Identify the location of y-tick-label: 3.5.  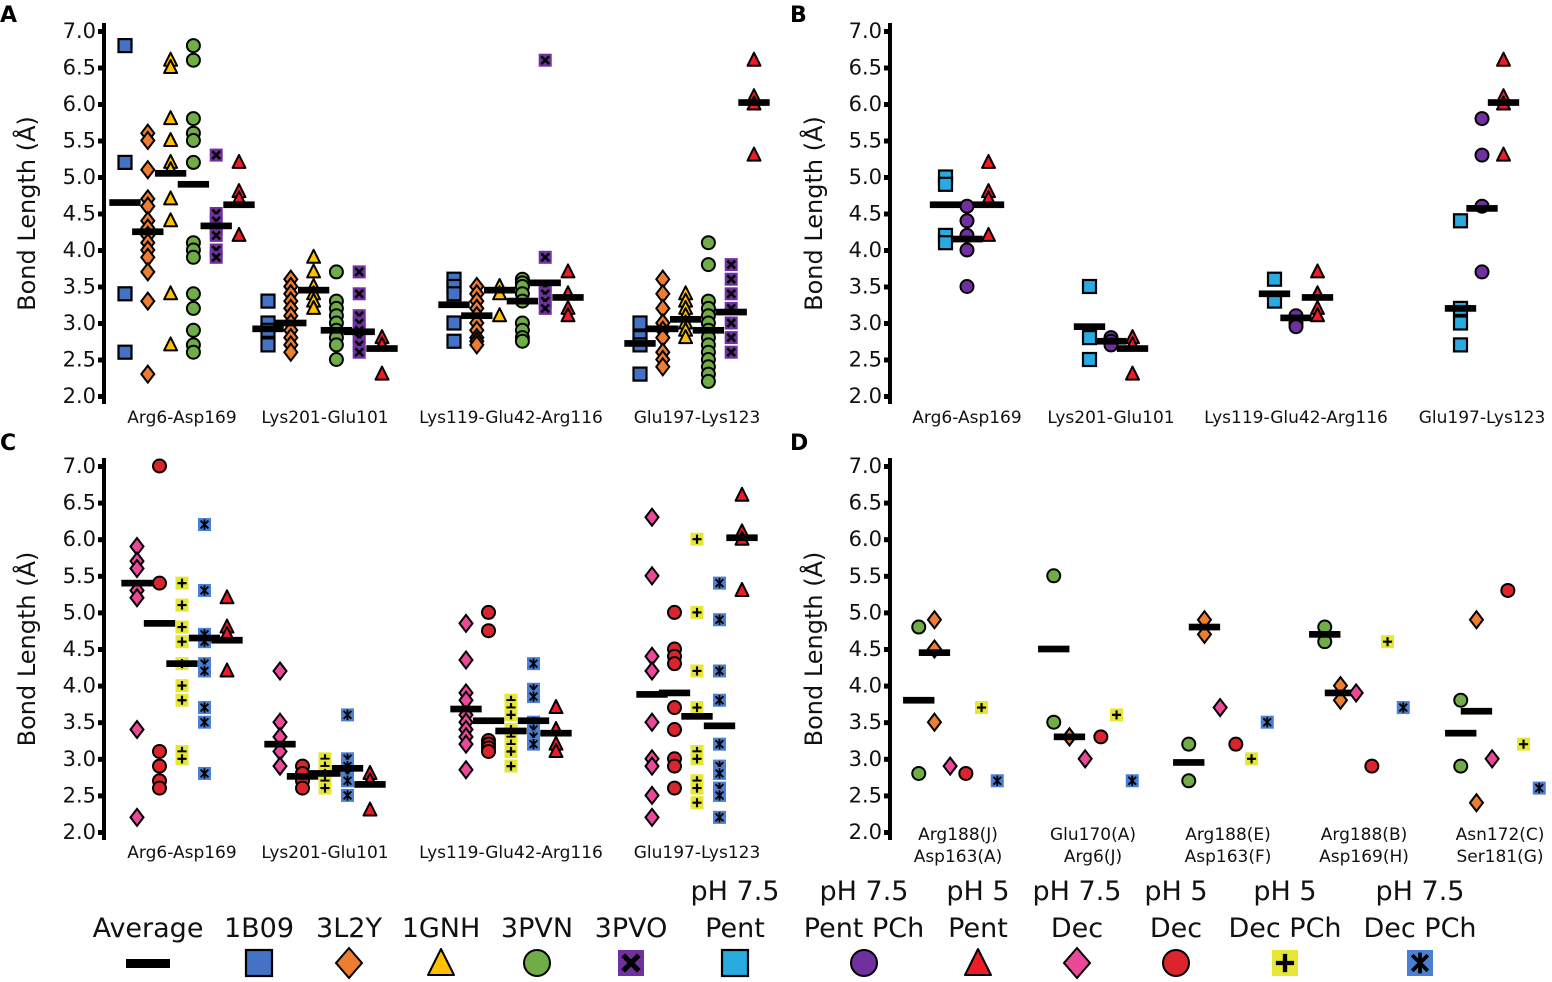
(79, 722).